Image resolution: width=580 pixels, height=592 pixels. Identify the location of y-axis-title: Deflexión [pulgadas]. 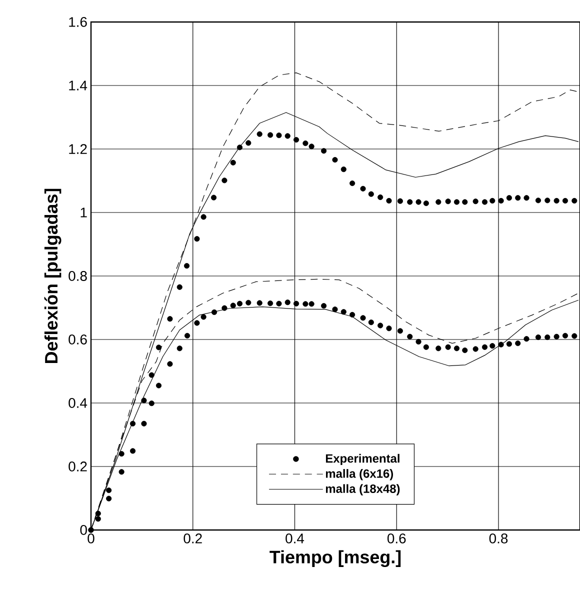
(53, 275).